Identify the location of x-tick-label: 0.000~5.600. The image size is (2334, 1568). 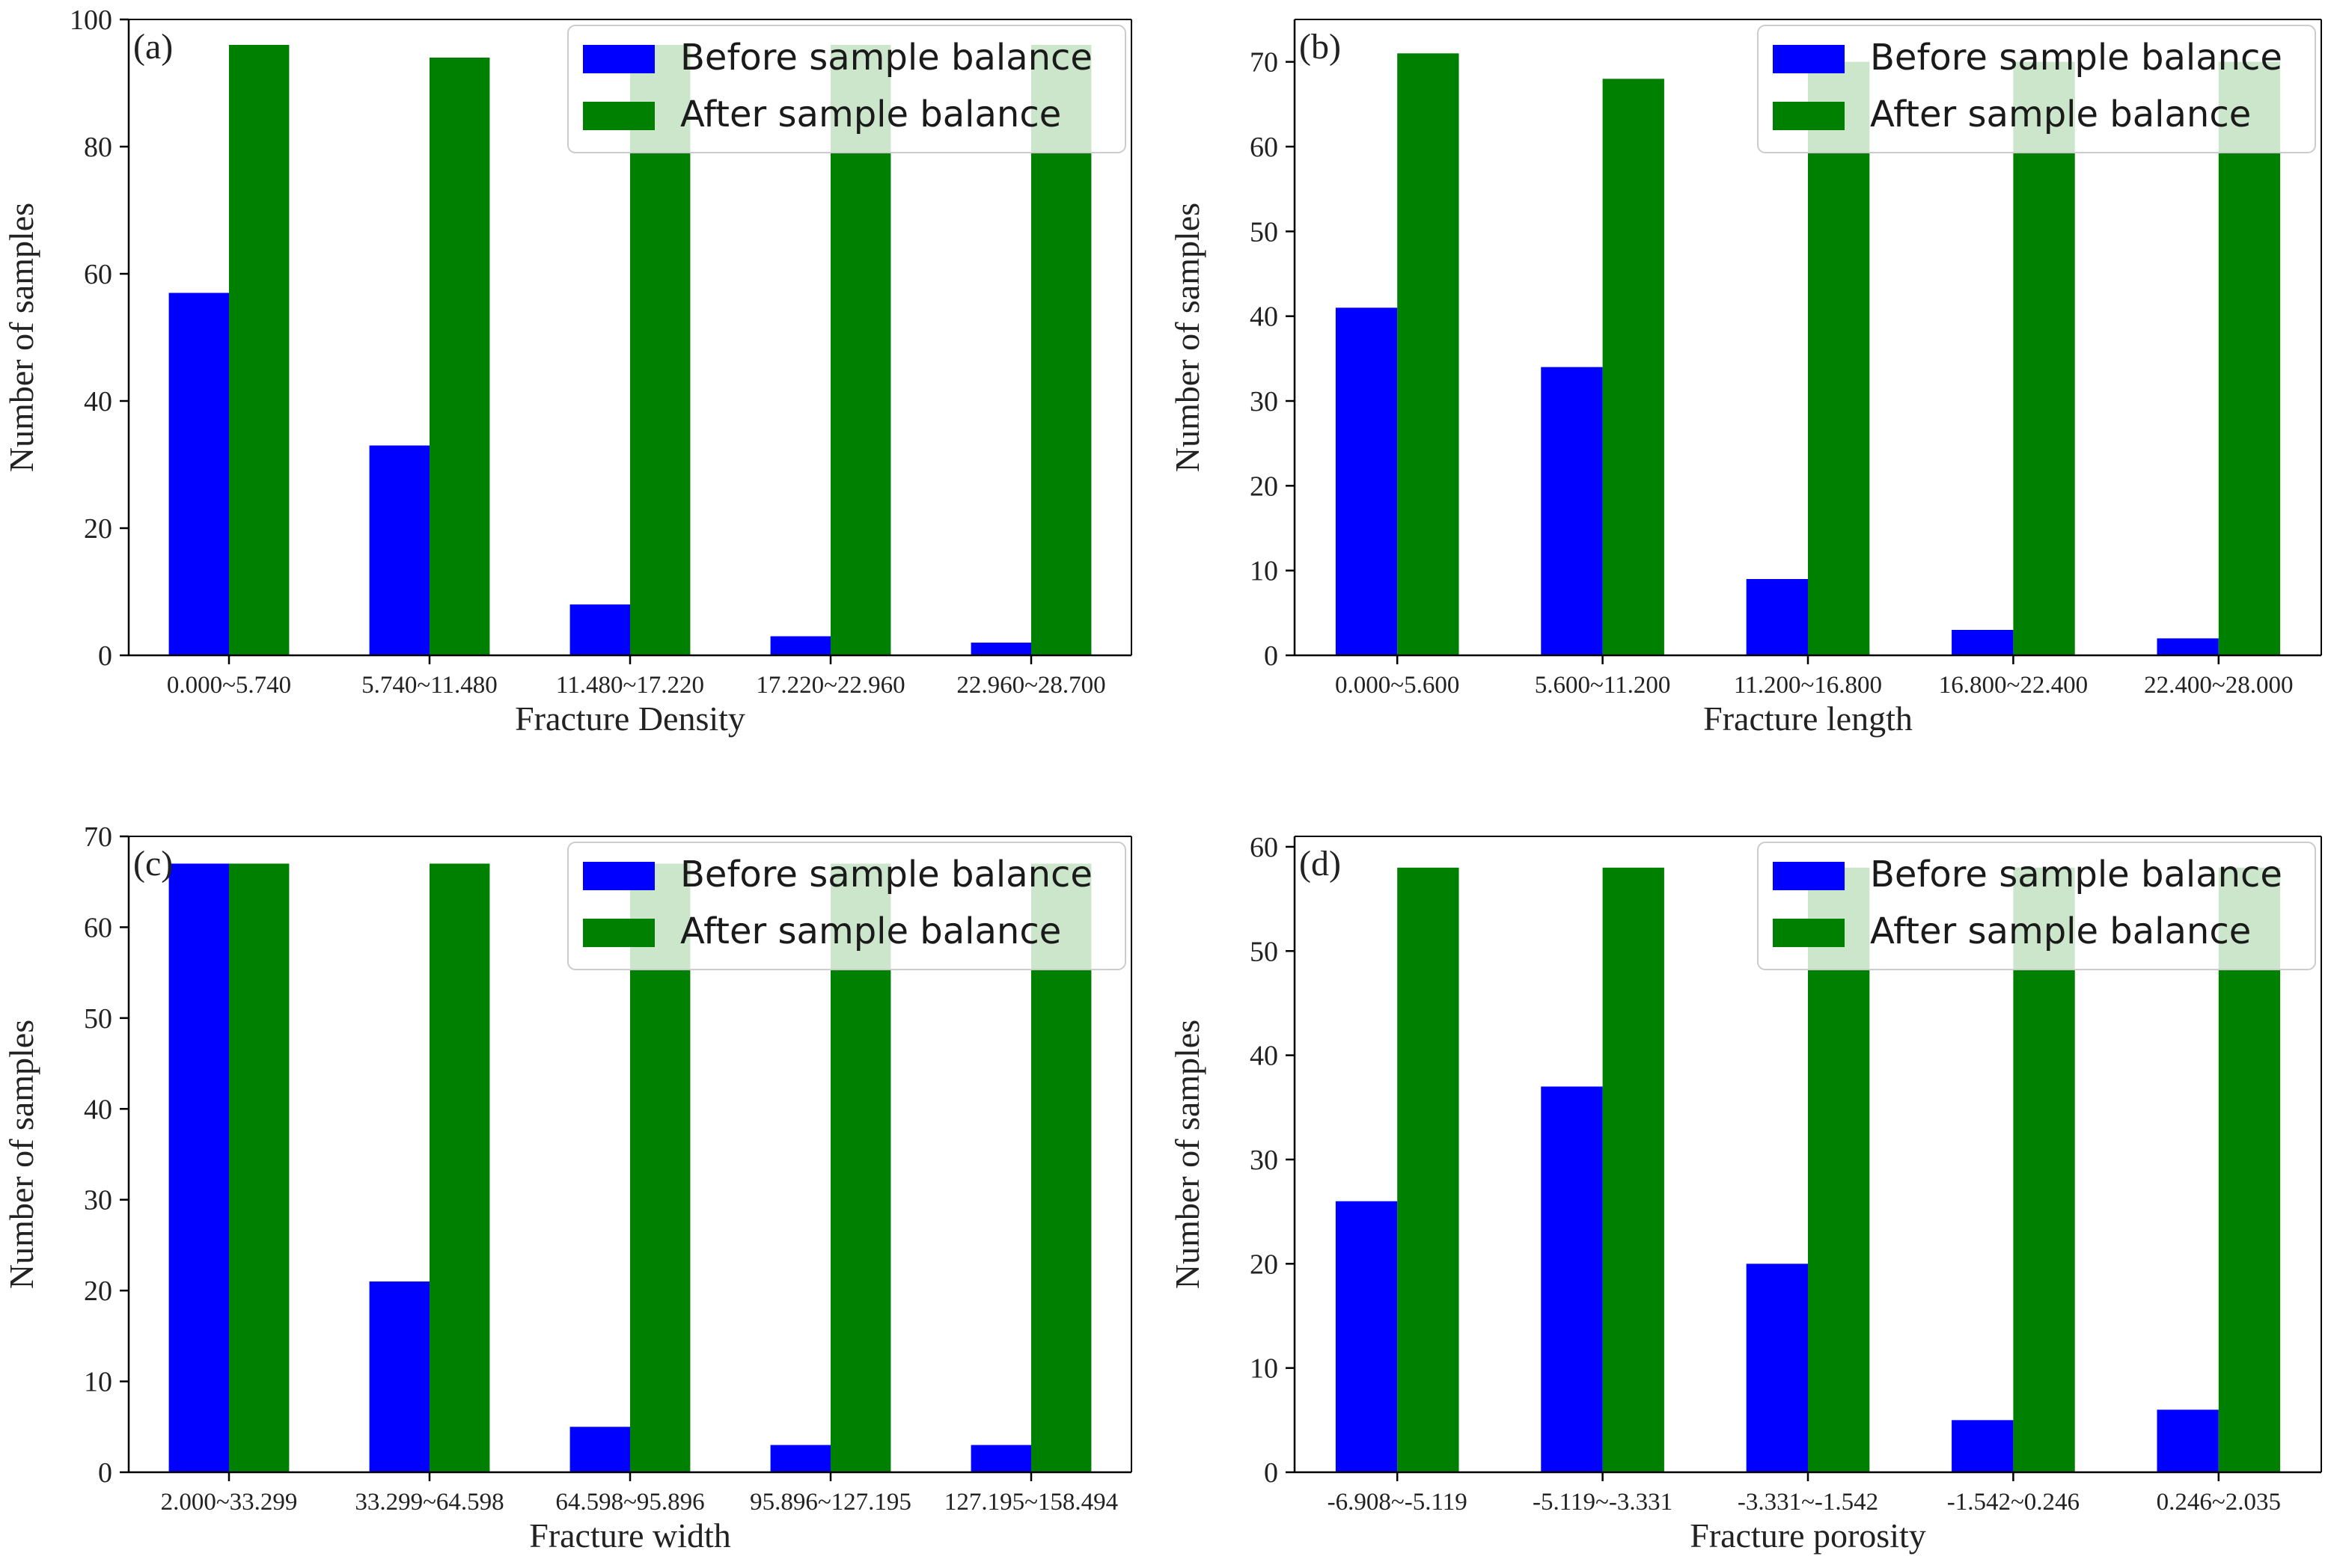
(1397, 685).